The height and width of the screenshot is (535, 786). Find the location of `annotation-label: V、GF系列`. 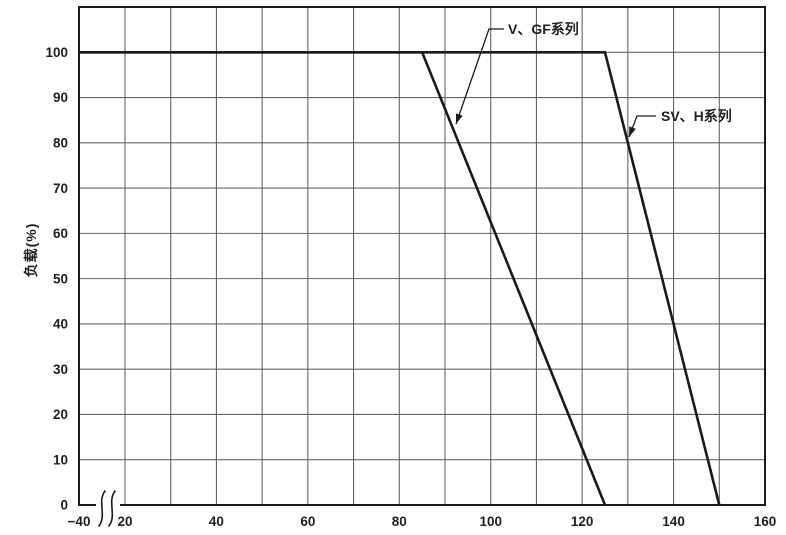

annotation-label: V、GF系列 is located at coordinates (543, 29).